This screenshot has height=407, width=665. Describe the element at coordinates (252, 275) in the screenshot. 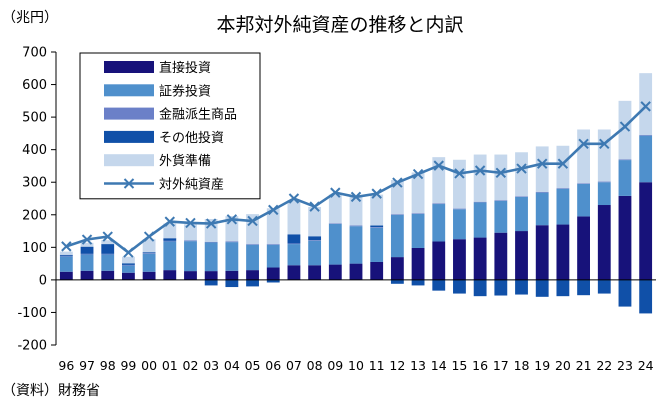

I see `bar-05-直接投資` at that location.